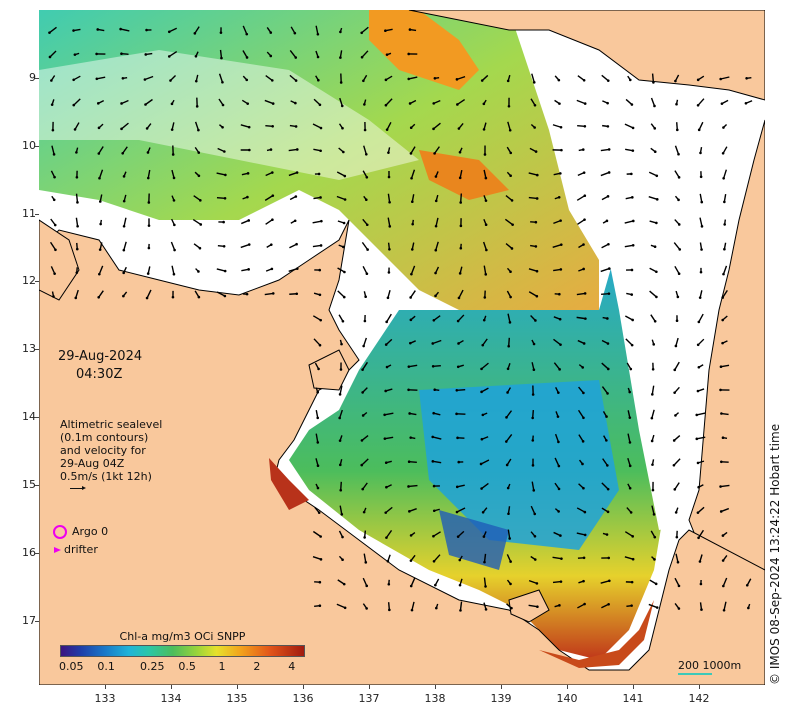 The width and height of the screenshot is (792, 716). Describe the element at coordinates (71, 666) in the screenshot. I see `colorbar-tick-label: 0.05` at that location.